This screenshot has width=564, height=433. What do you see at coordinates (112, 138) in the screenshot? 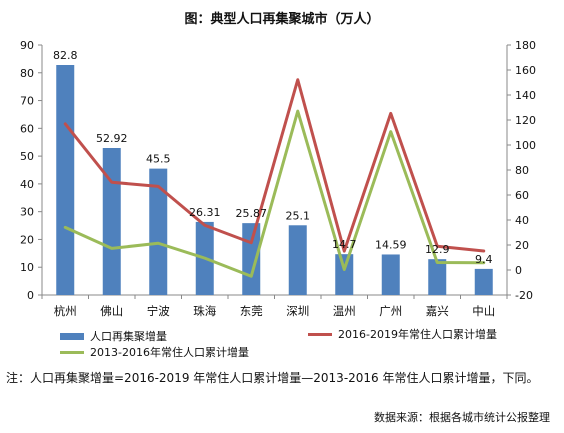
I see `bar-data-label: 52.92` at bounding box center [112, 138].